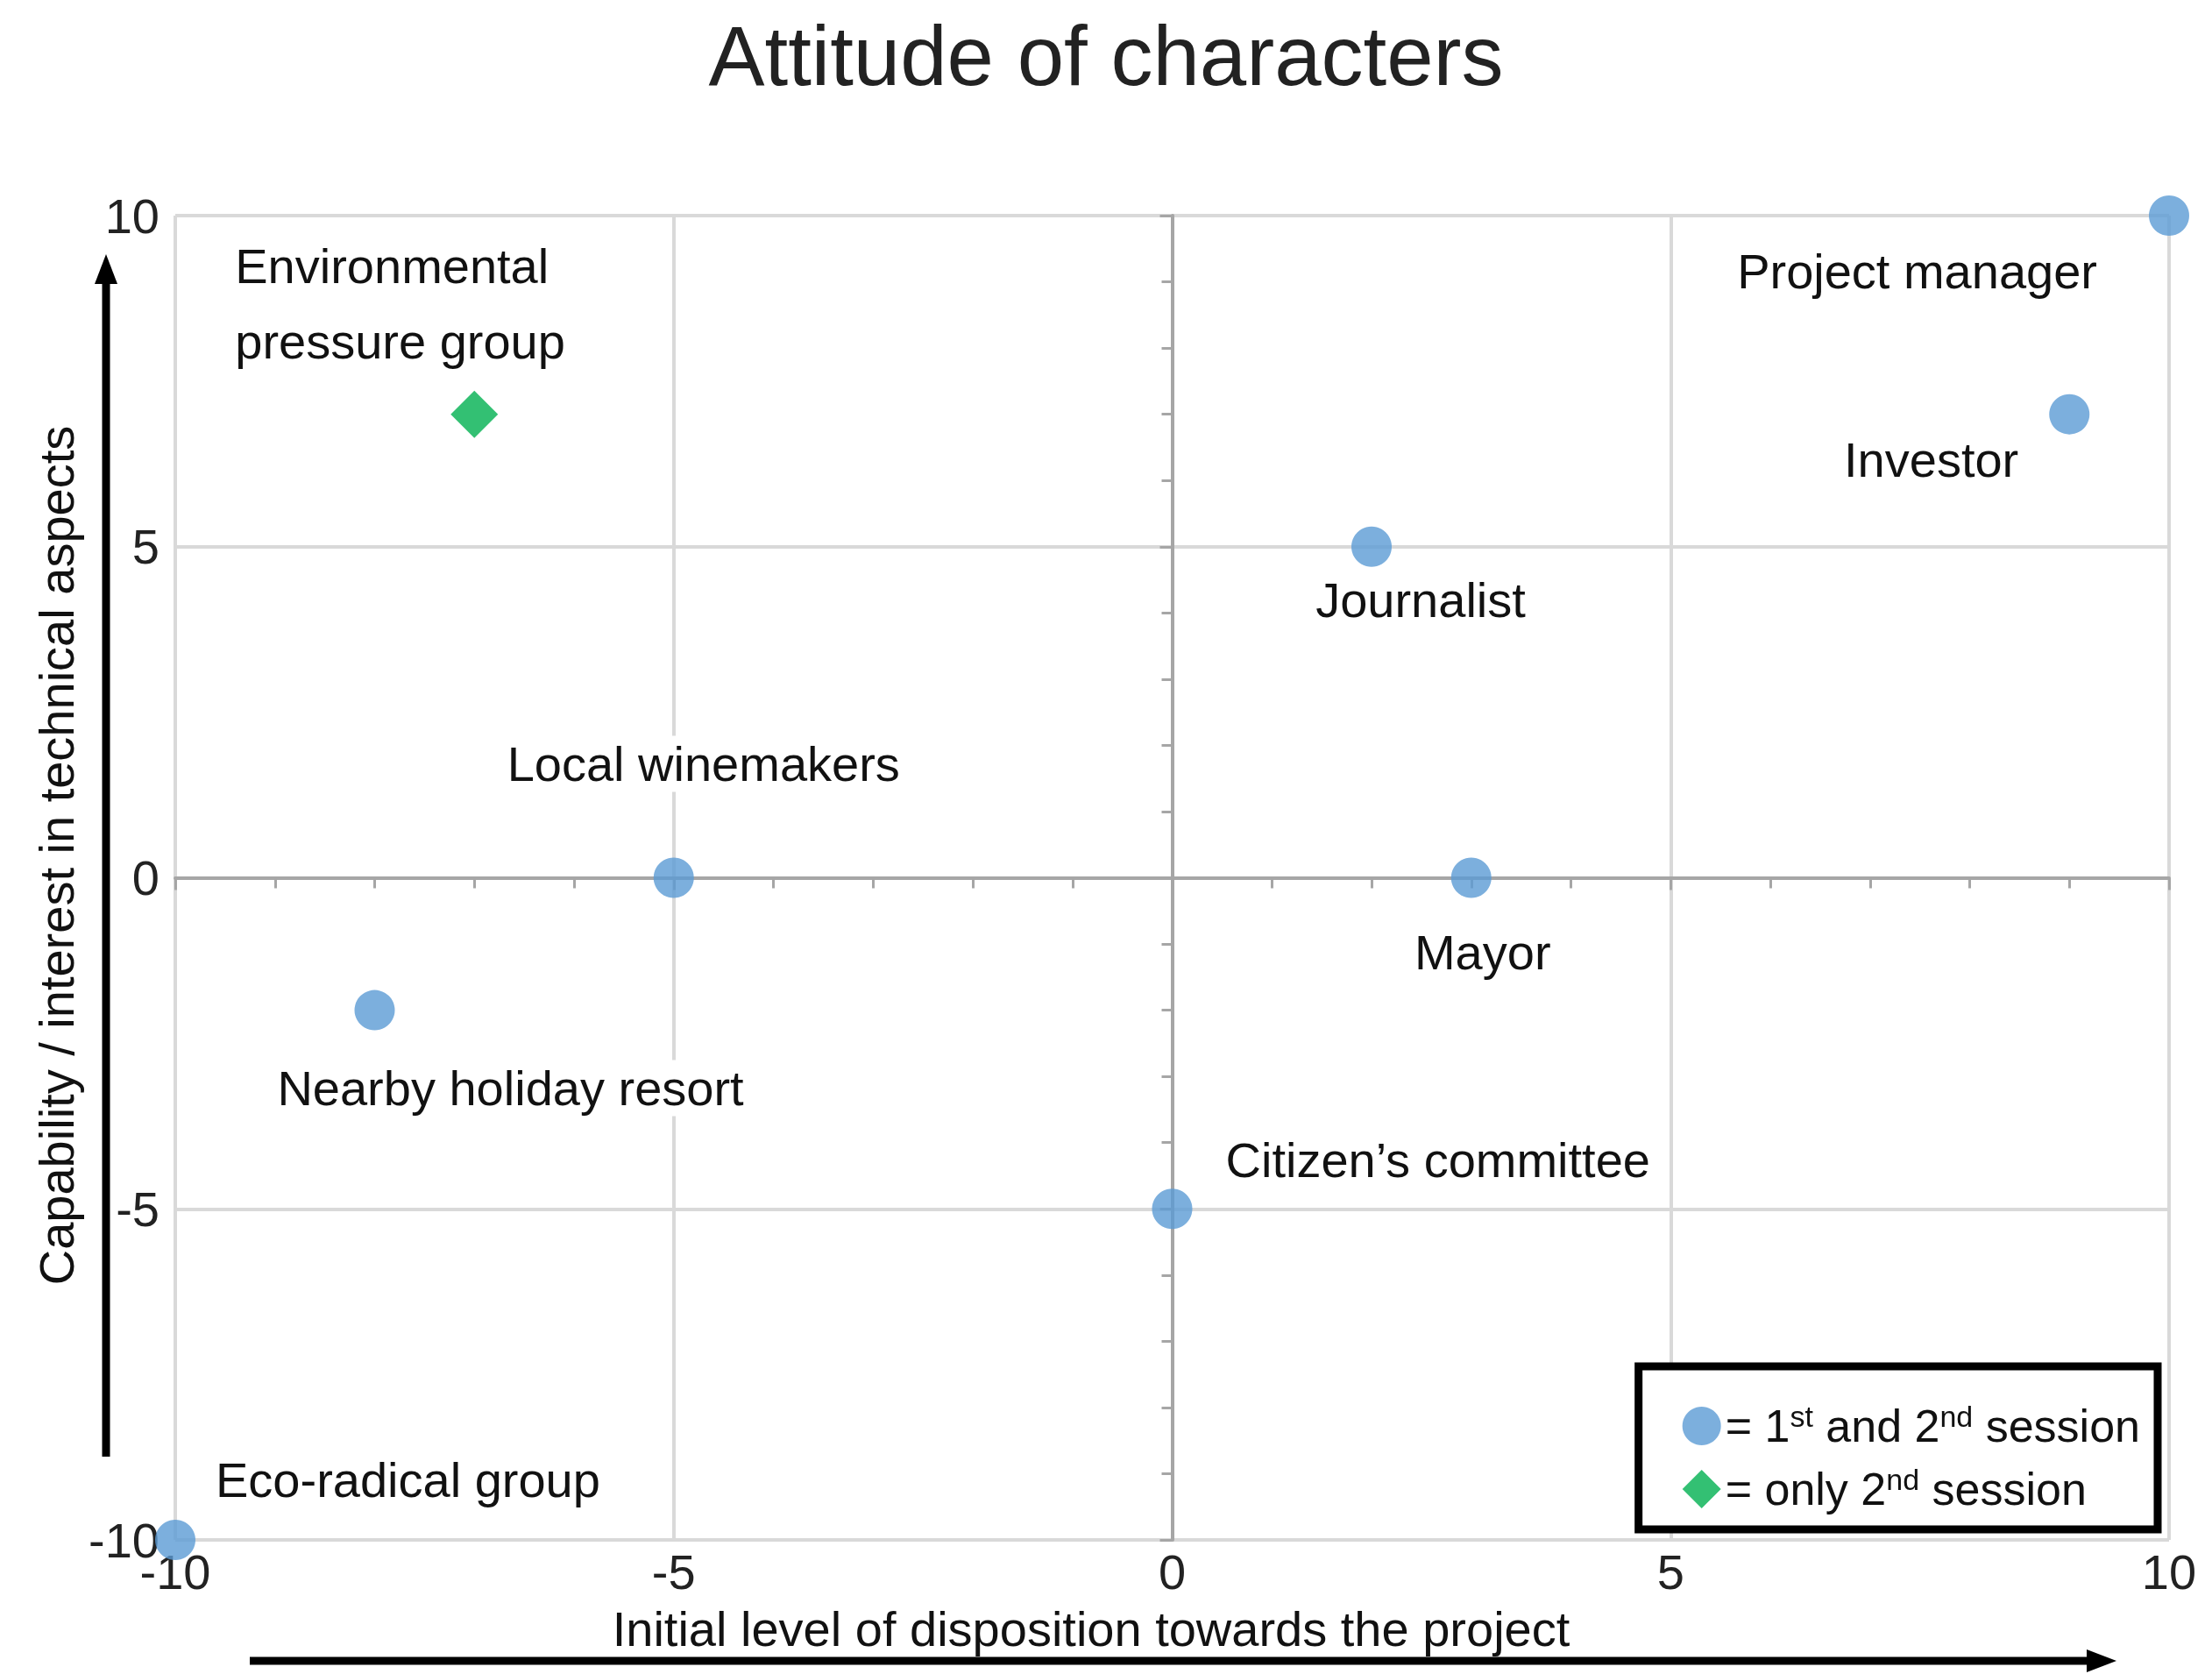 This screenshot has height=1674, width=2212. What do you see at coordinates (1172, 1571) in the screenshot?
I see `x-tick-label: 0` at bounding box center [1172, 1571].